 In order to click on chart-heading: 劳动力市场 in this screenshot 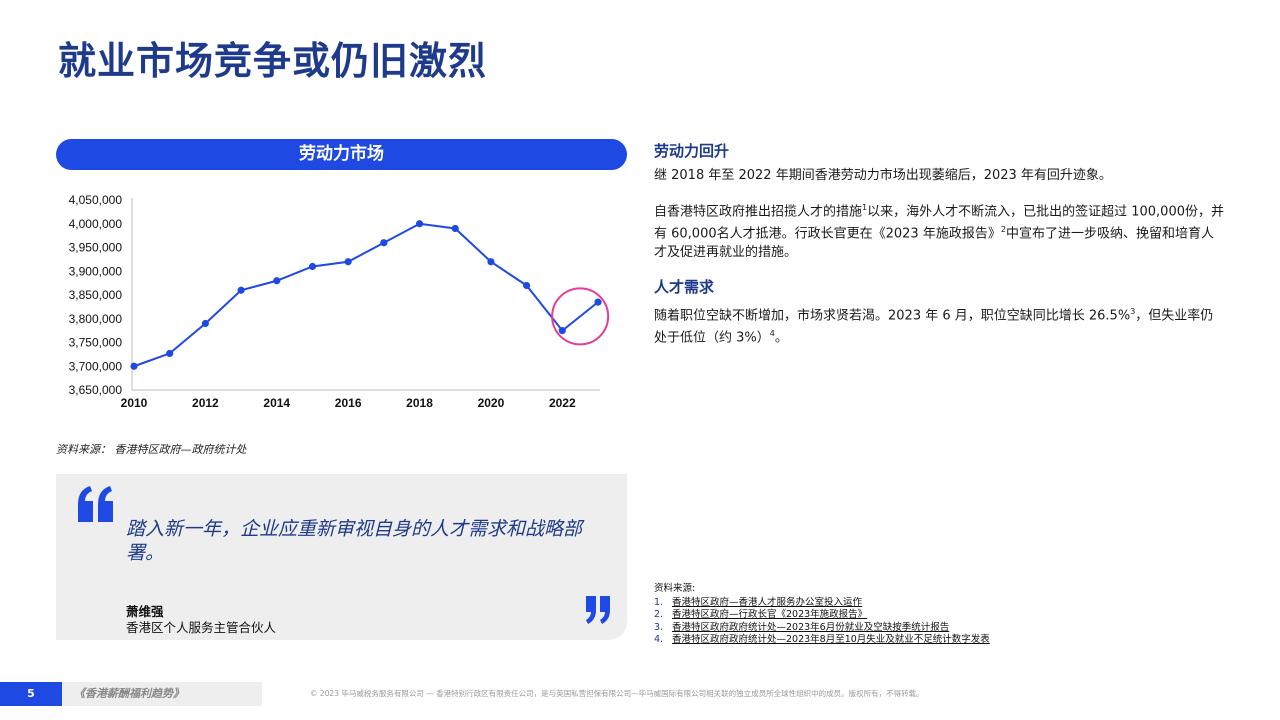, I will do `click(341, 154)`.